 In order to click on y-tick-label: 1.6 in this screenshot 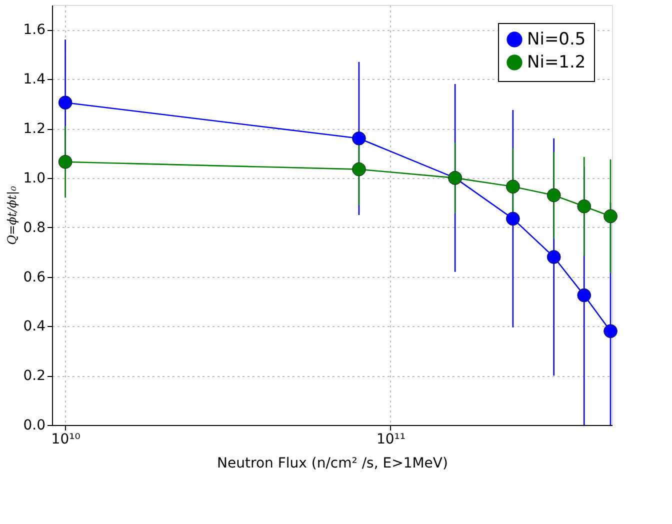, I will do `click(34, 30)`.